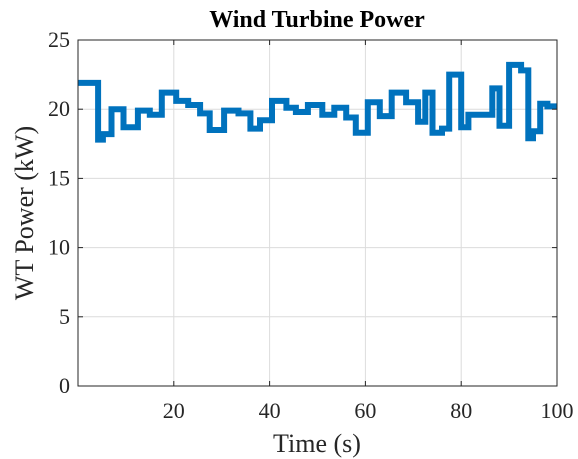 The width and height of the screenshot is (578, 459). What do you see at coordinates (365, 410) in the screenshot?
I see `x-tick-label: 60` at bounding box center [365, 410].